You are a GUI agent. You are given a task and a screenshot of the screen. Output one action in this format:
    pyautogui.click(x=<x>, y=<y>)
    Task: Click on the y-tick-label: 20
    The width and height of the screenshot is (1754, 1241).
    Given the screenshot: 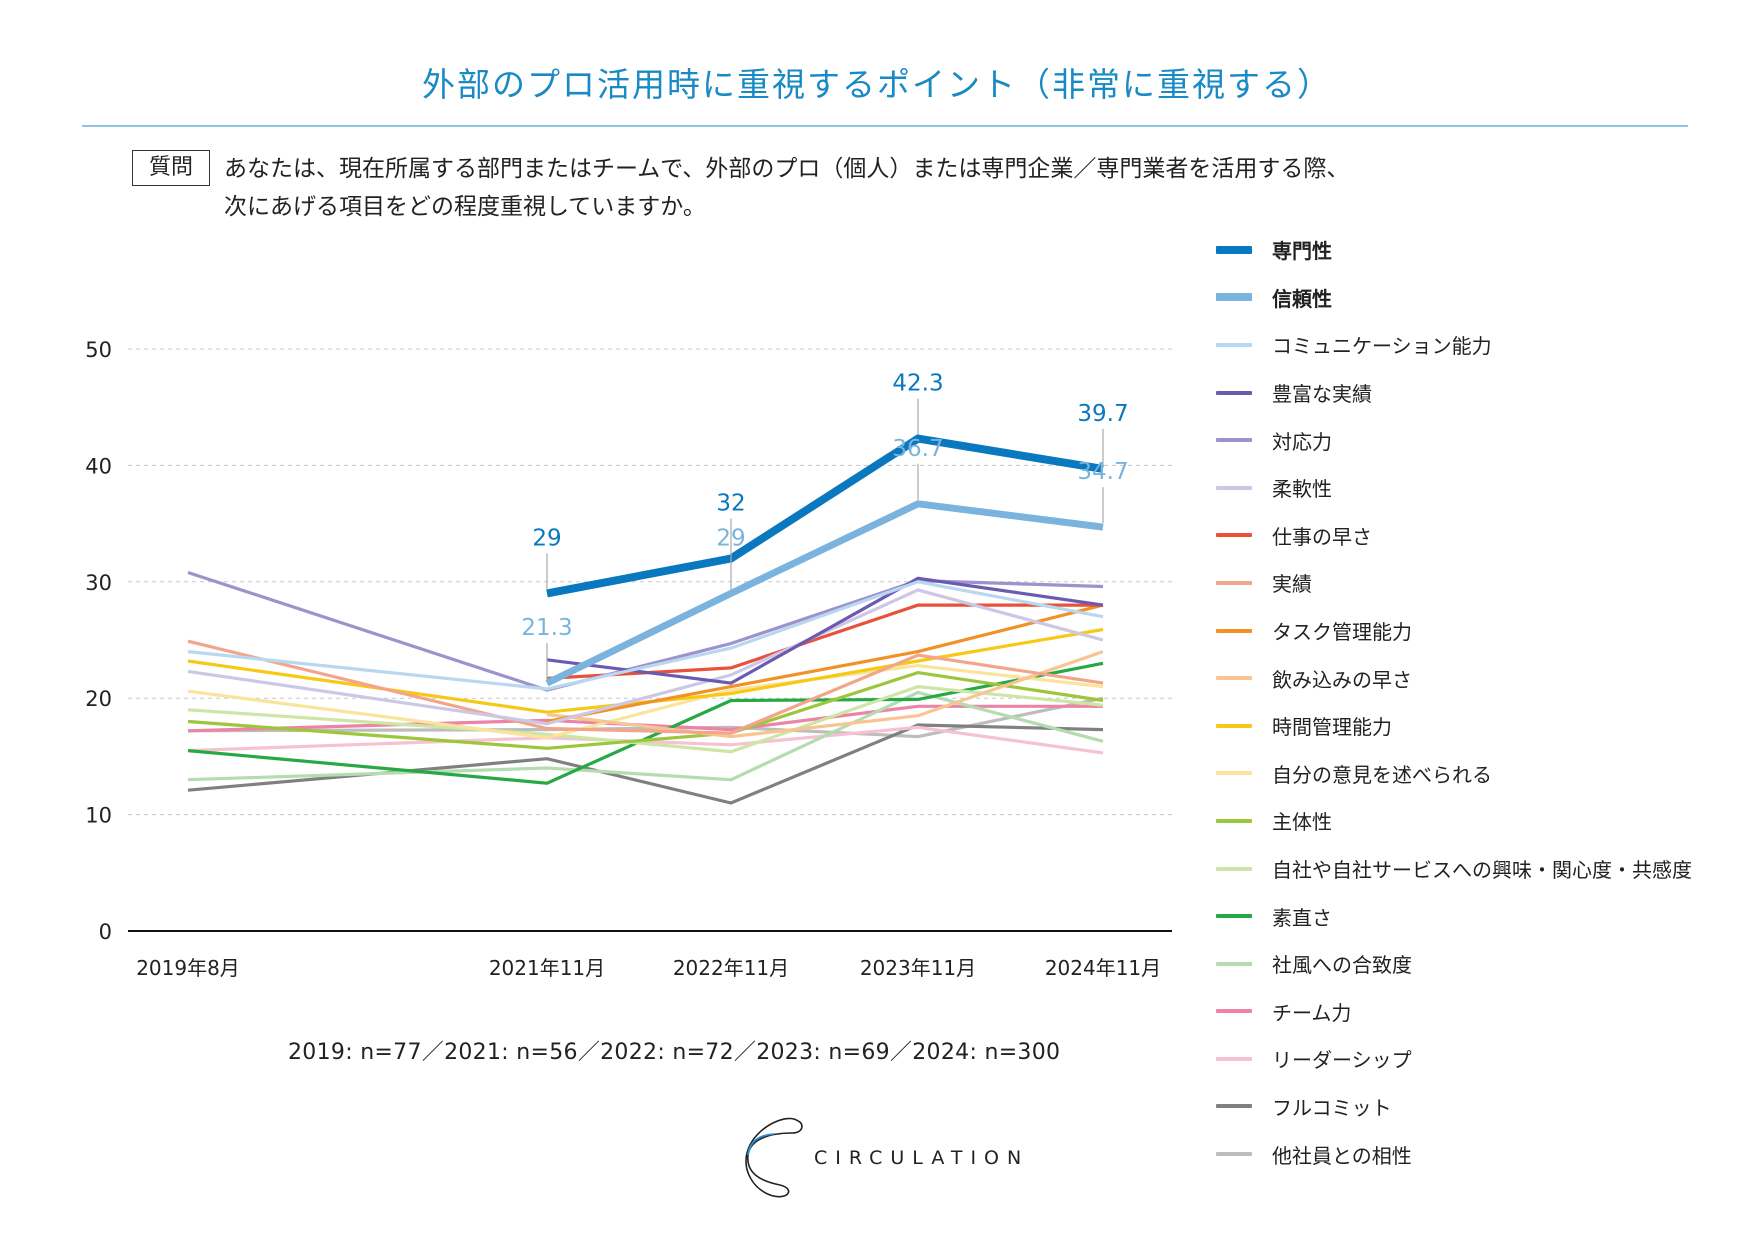 What is the action you would take?
    pyautogui.click(x=98, y=699)
    